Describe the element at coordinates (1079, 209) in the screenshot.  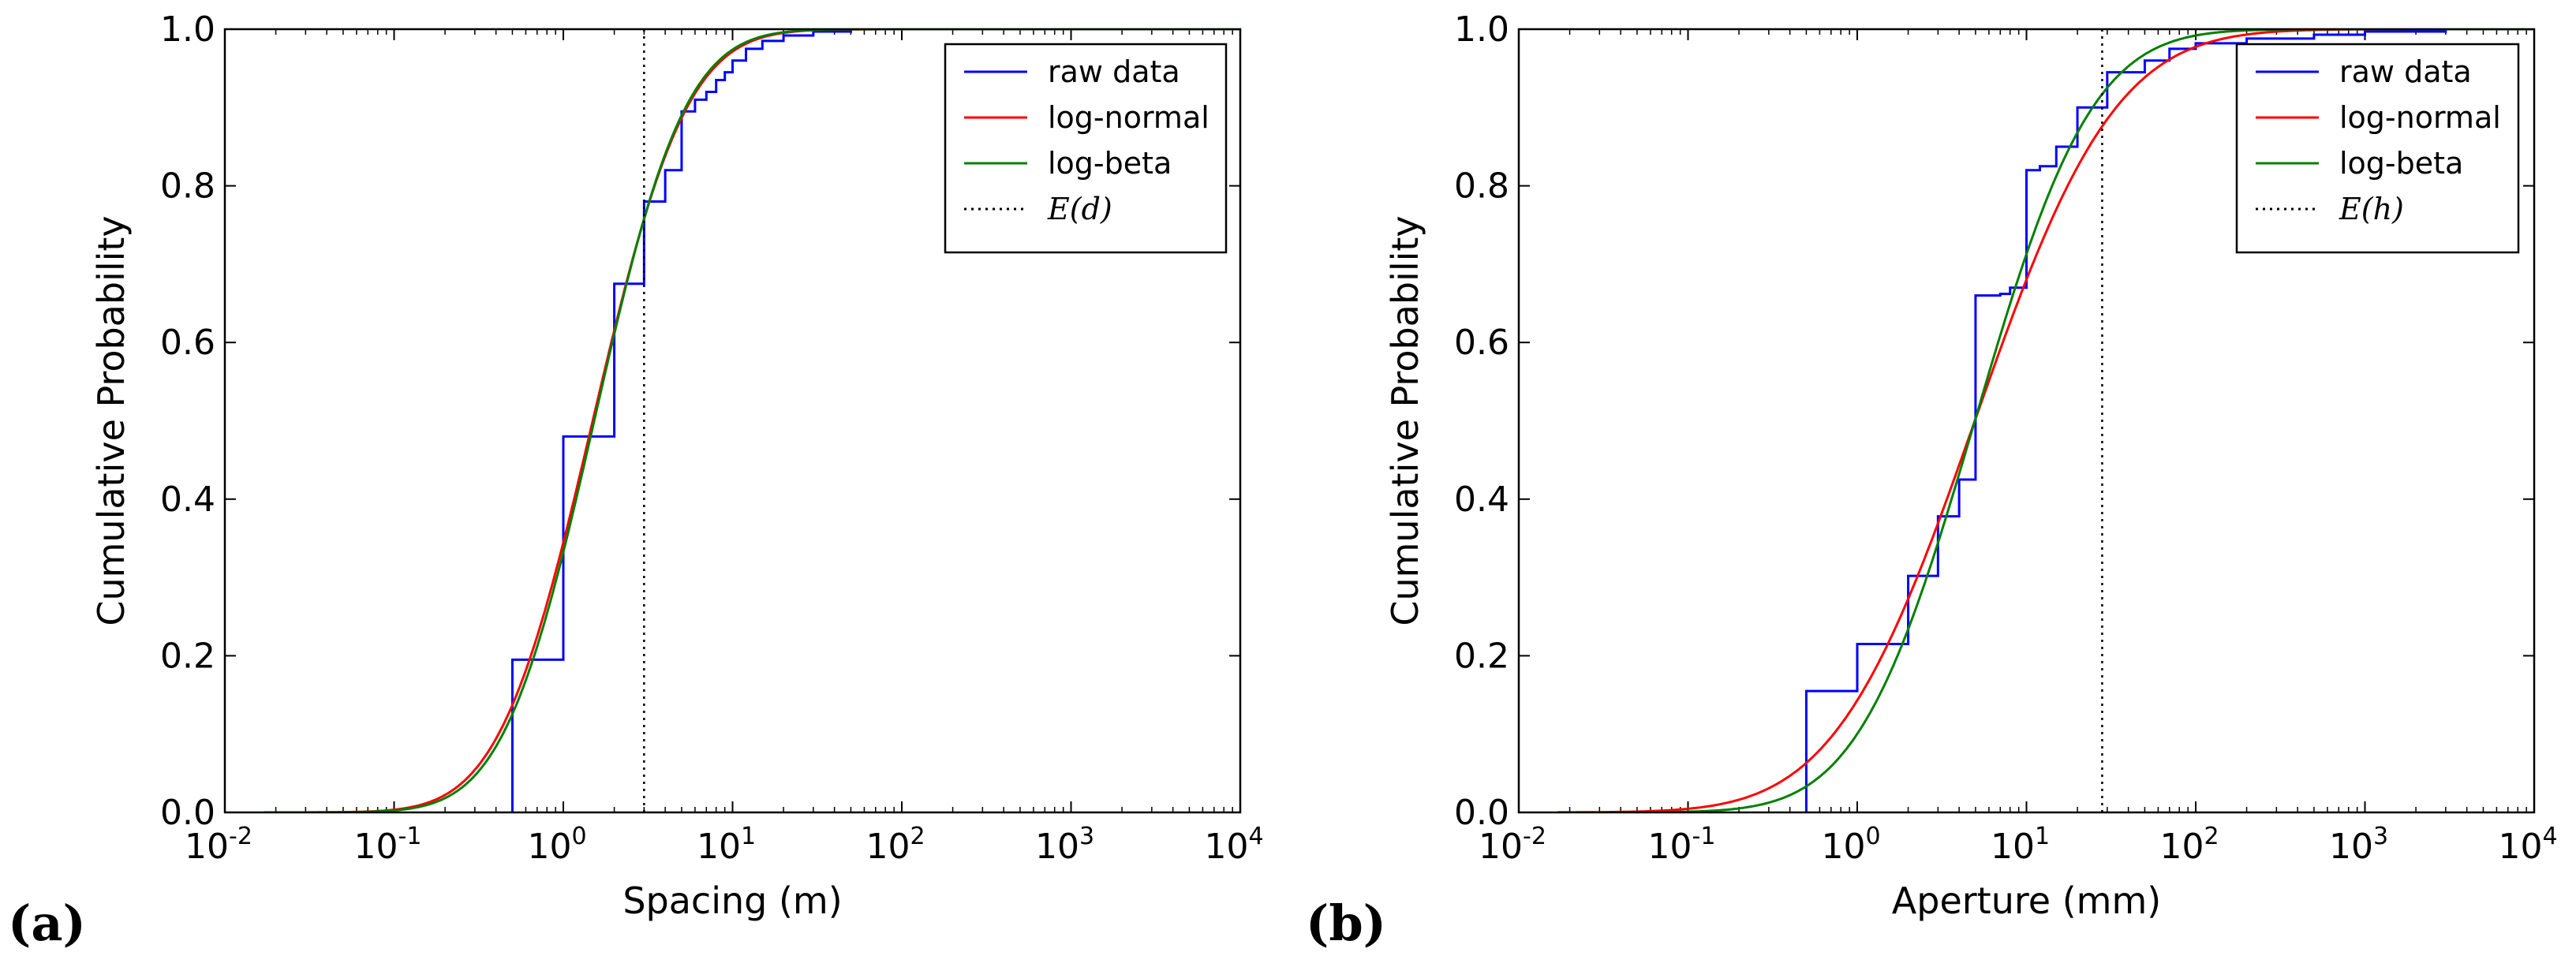
I see `legend-label: E(d)` at that location.